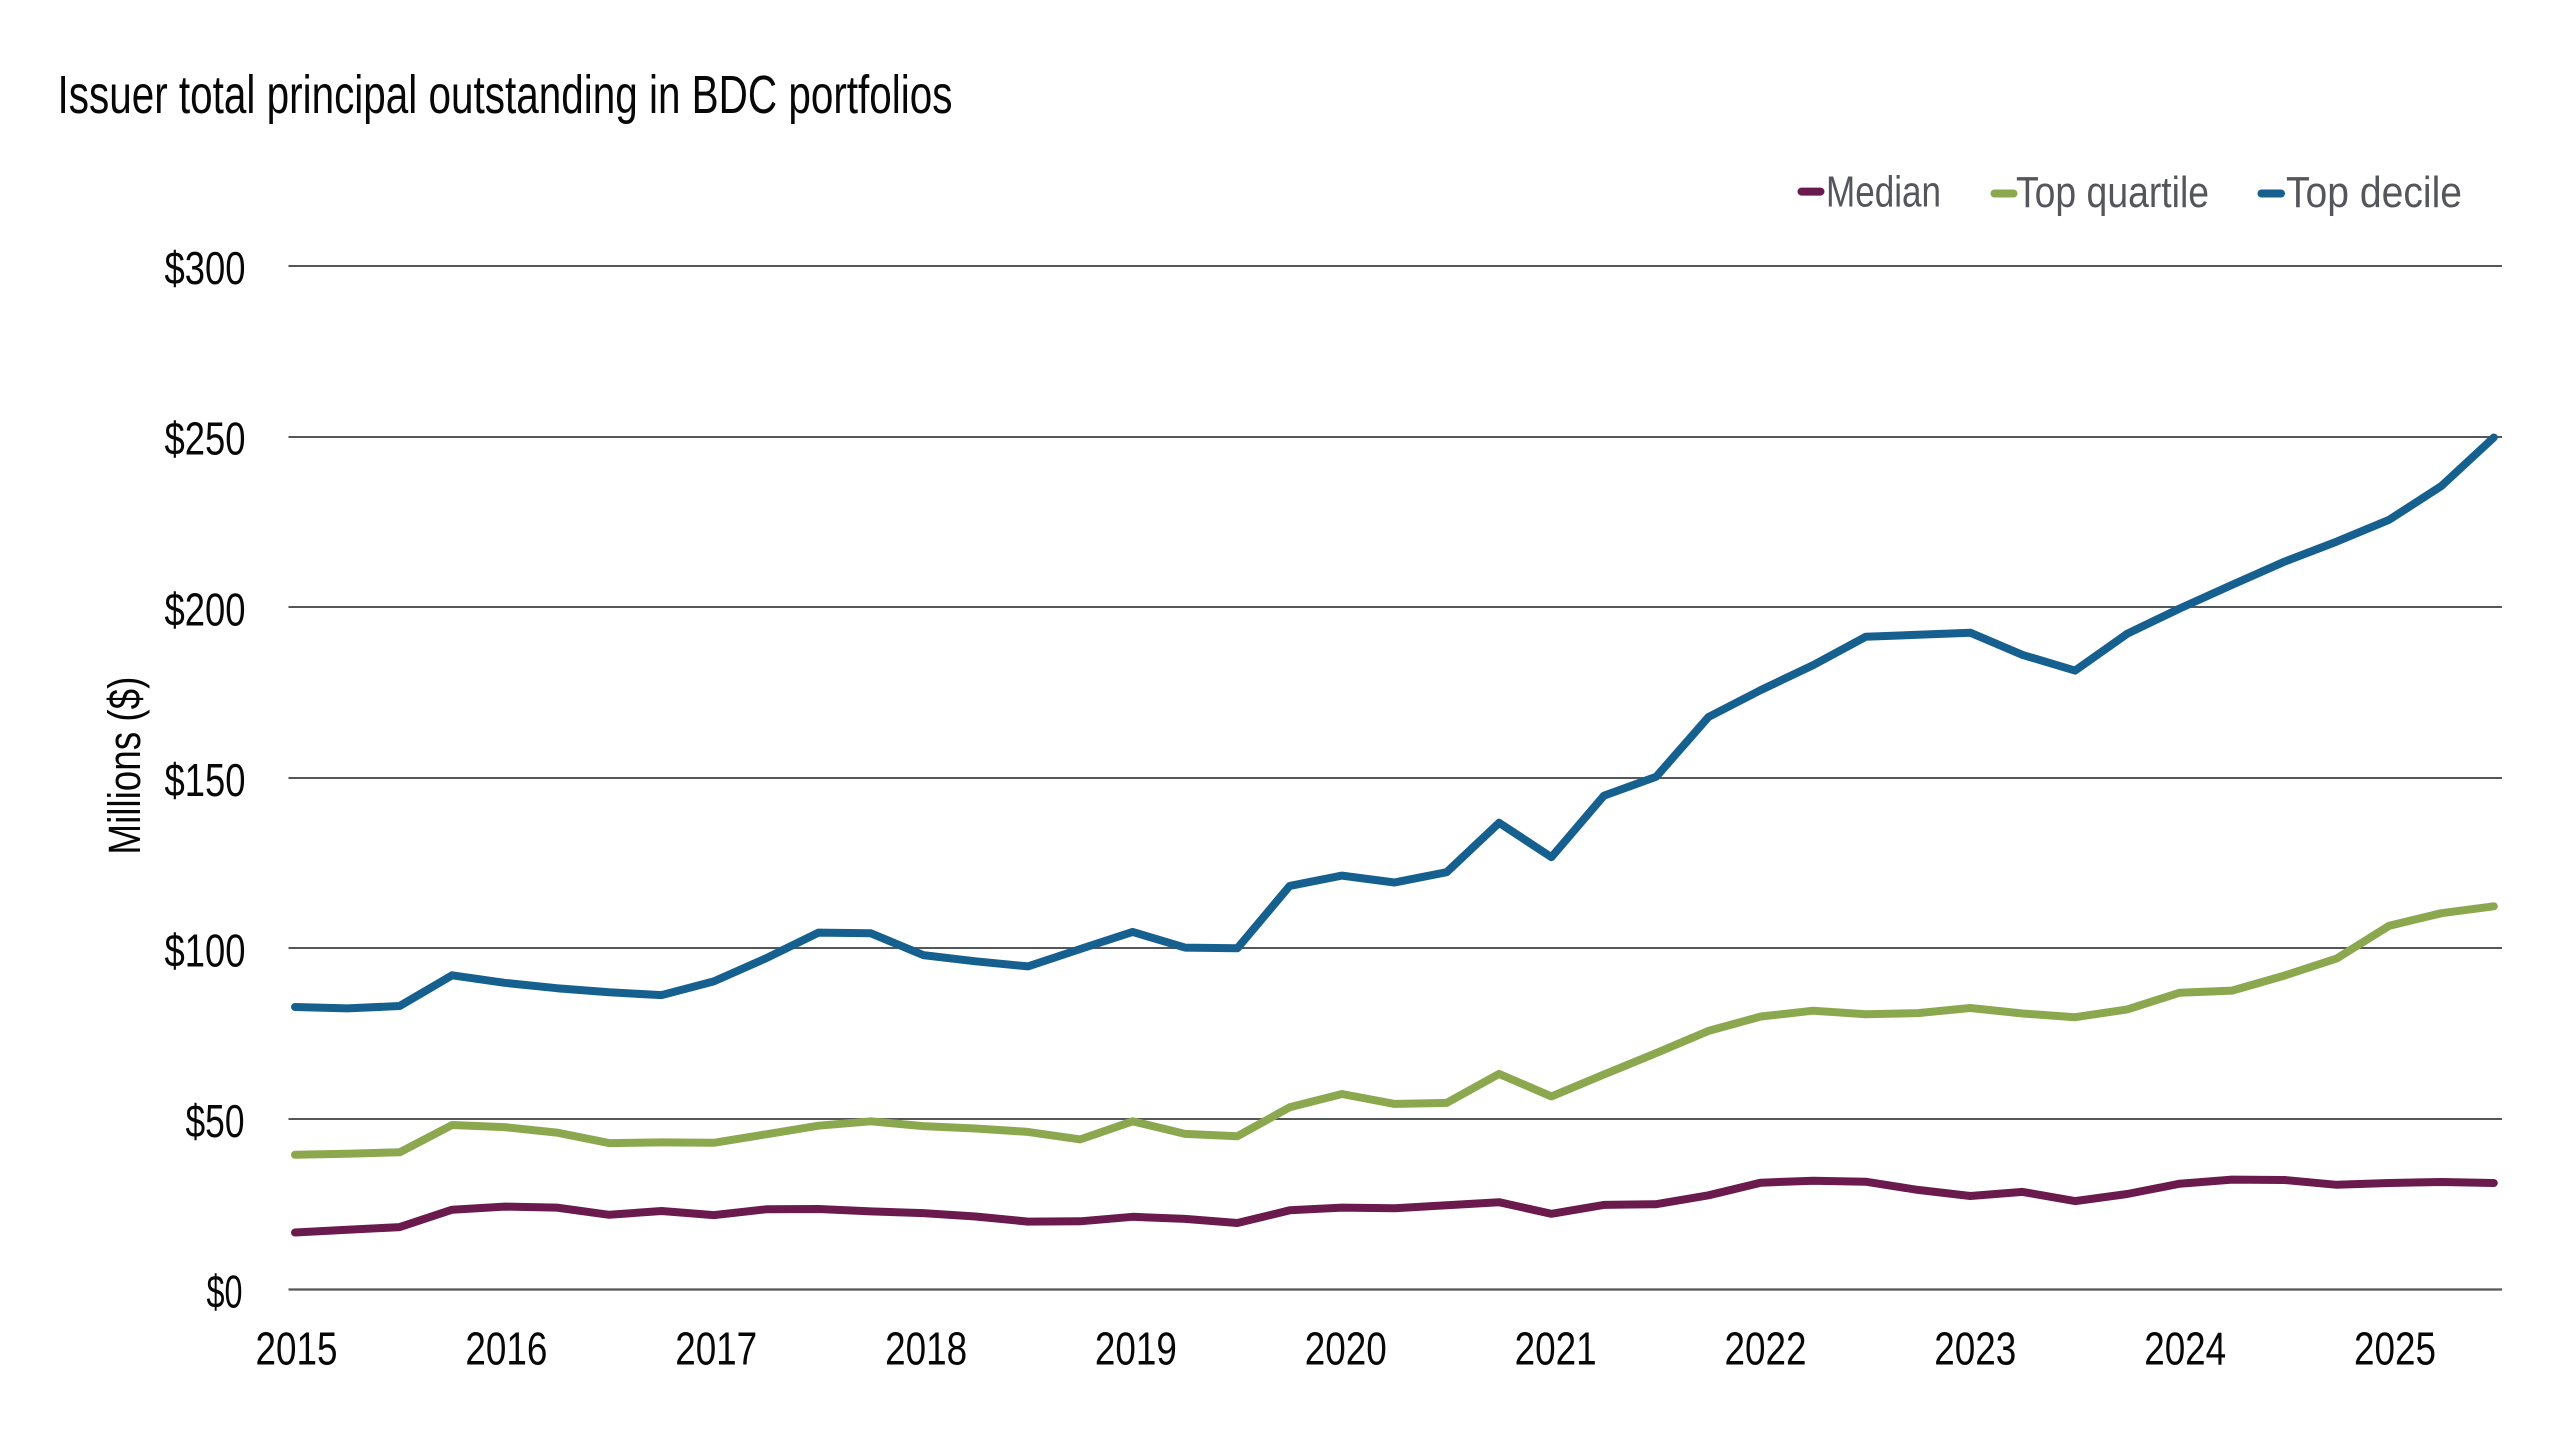 This screenshot has height=1440, width=2560. I want to click on svg-text: 2021, so click(1556, 1349).